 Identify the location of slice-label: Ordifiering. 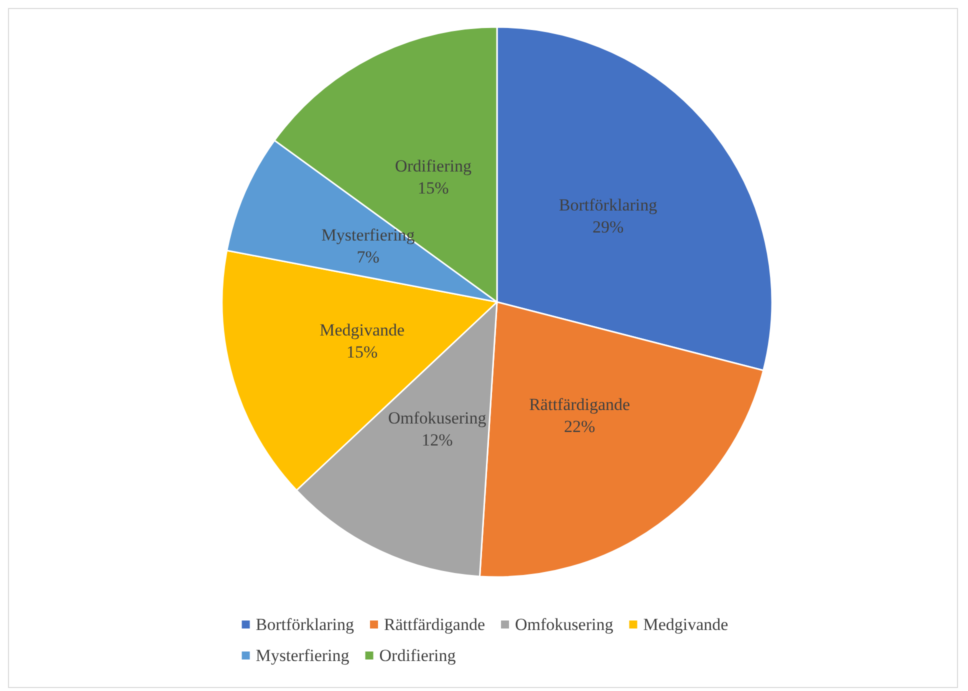
(433, 166).